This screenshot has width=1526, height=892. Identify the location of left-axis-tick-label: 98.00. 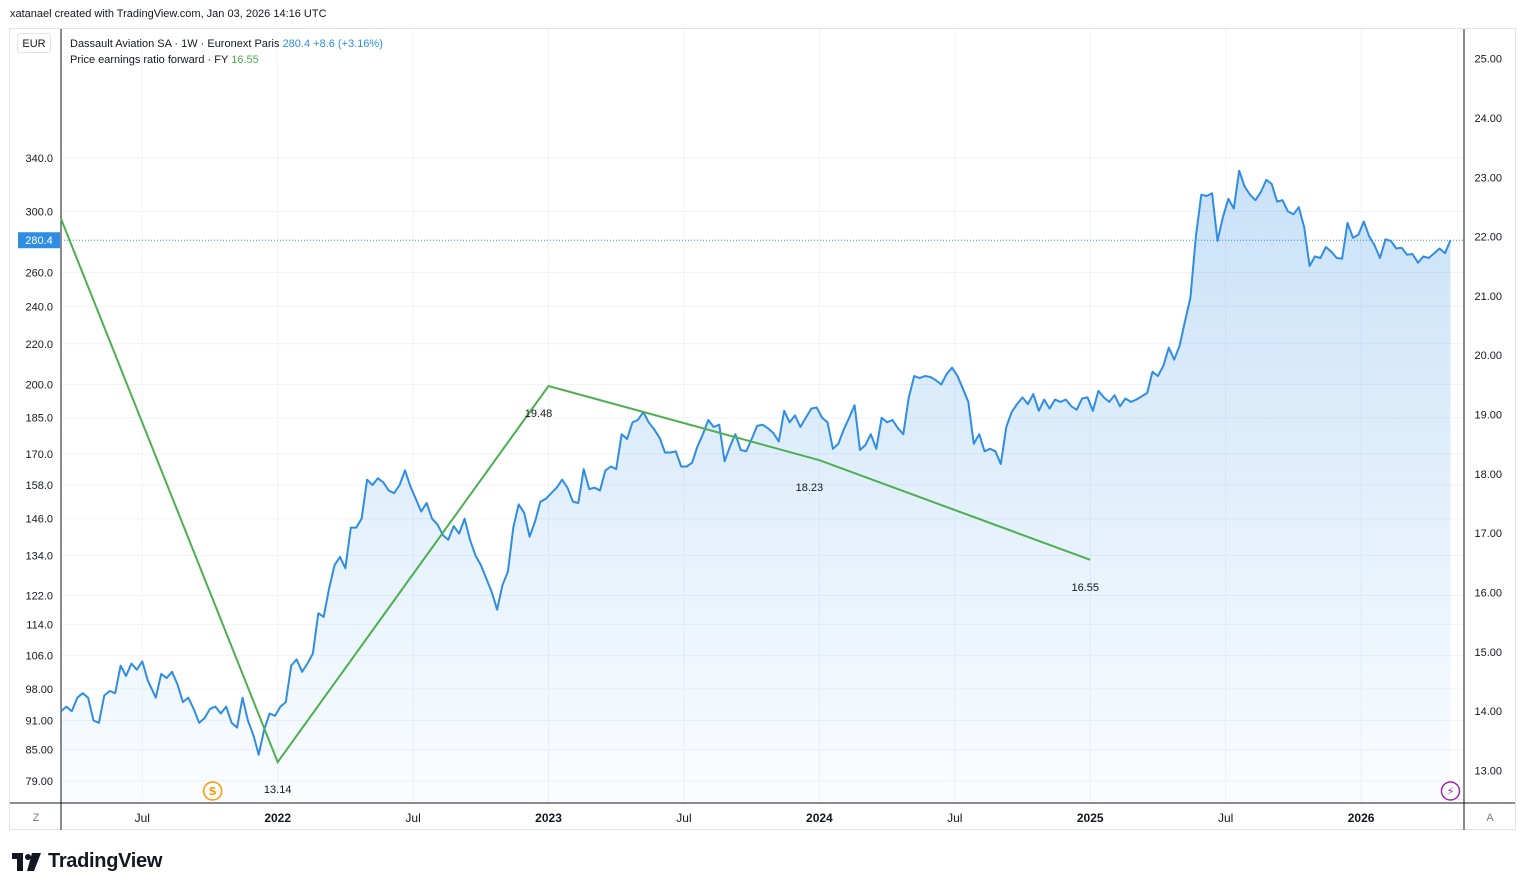
(39, 690).